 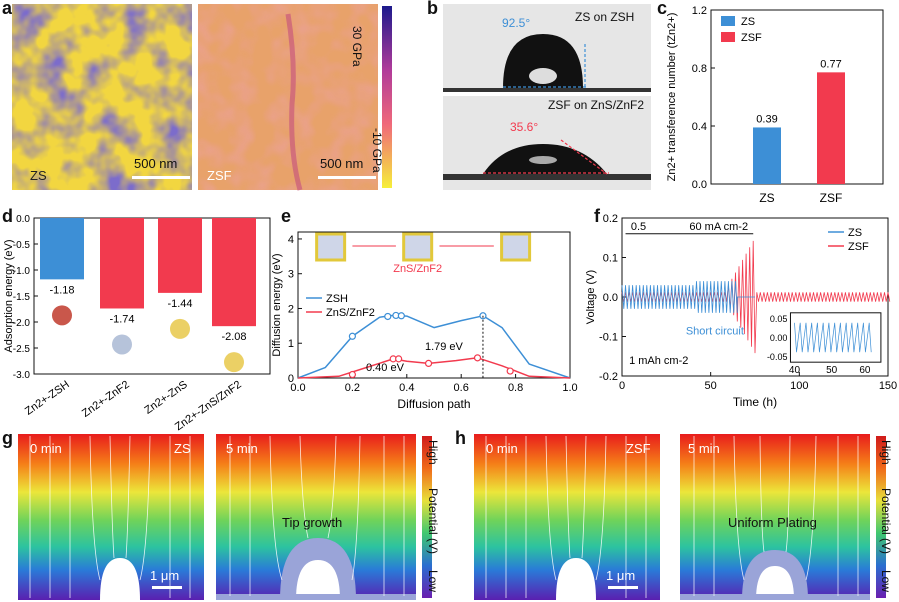 I want to click on f-xtick-label: 50, so click(x=711, y=386).